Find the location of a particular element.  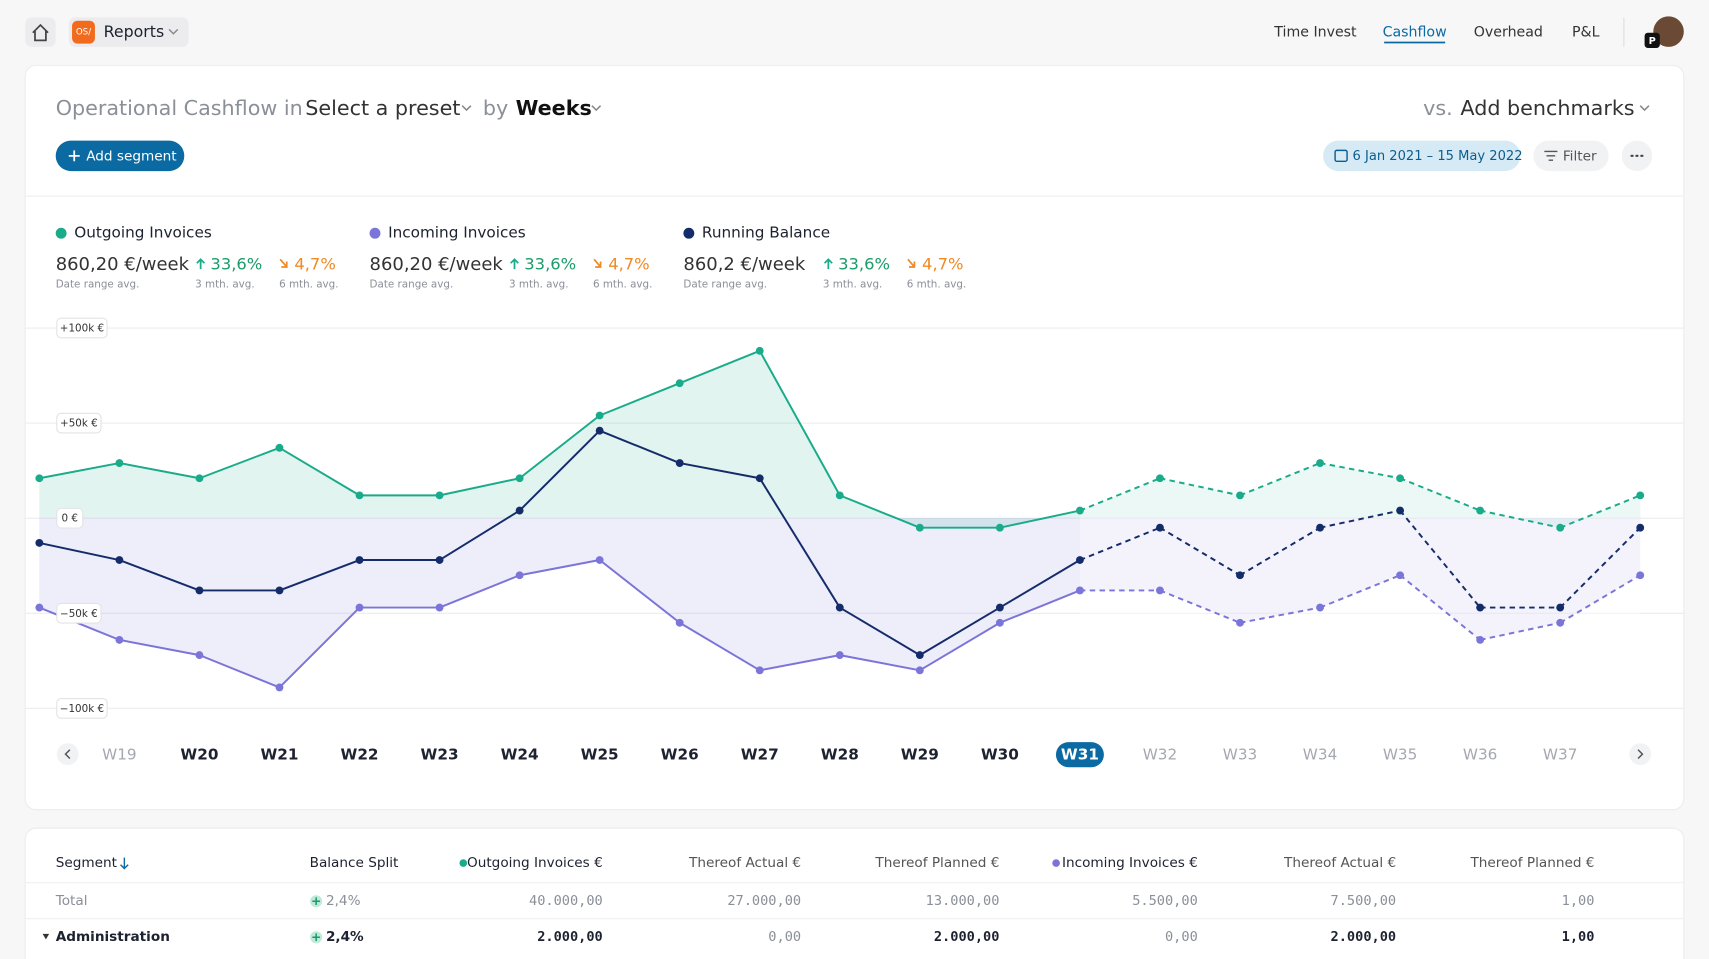

up-arrow is located at coordinates (201, 264).